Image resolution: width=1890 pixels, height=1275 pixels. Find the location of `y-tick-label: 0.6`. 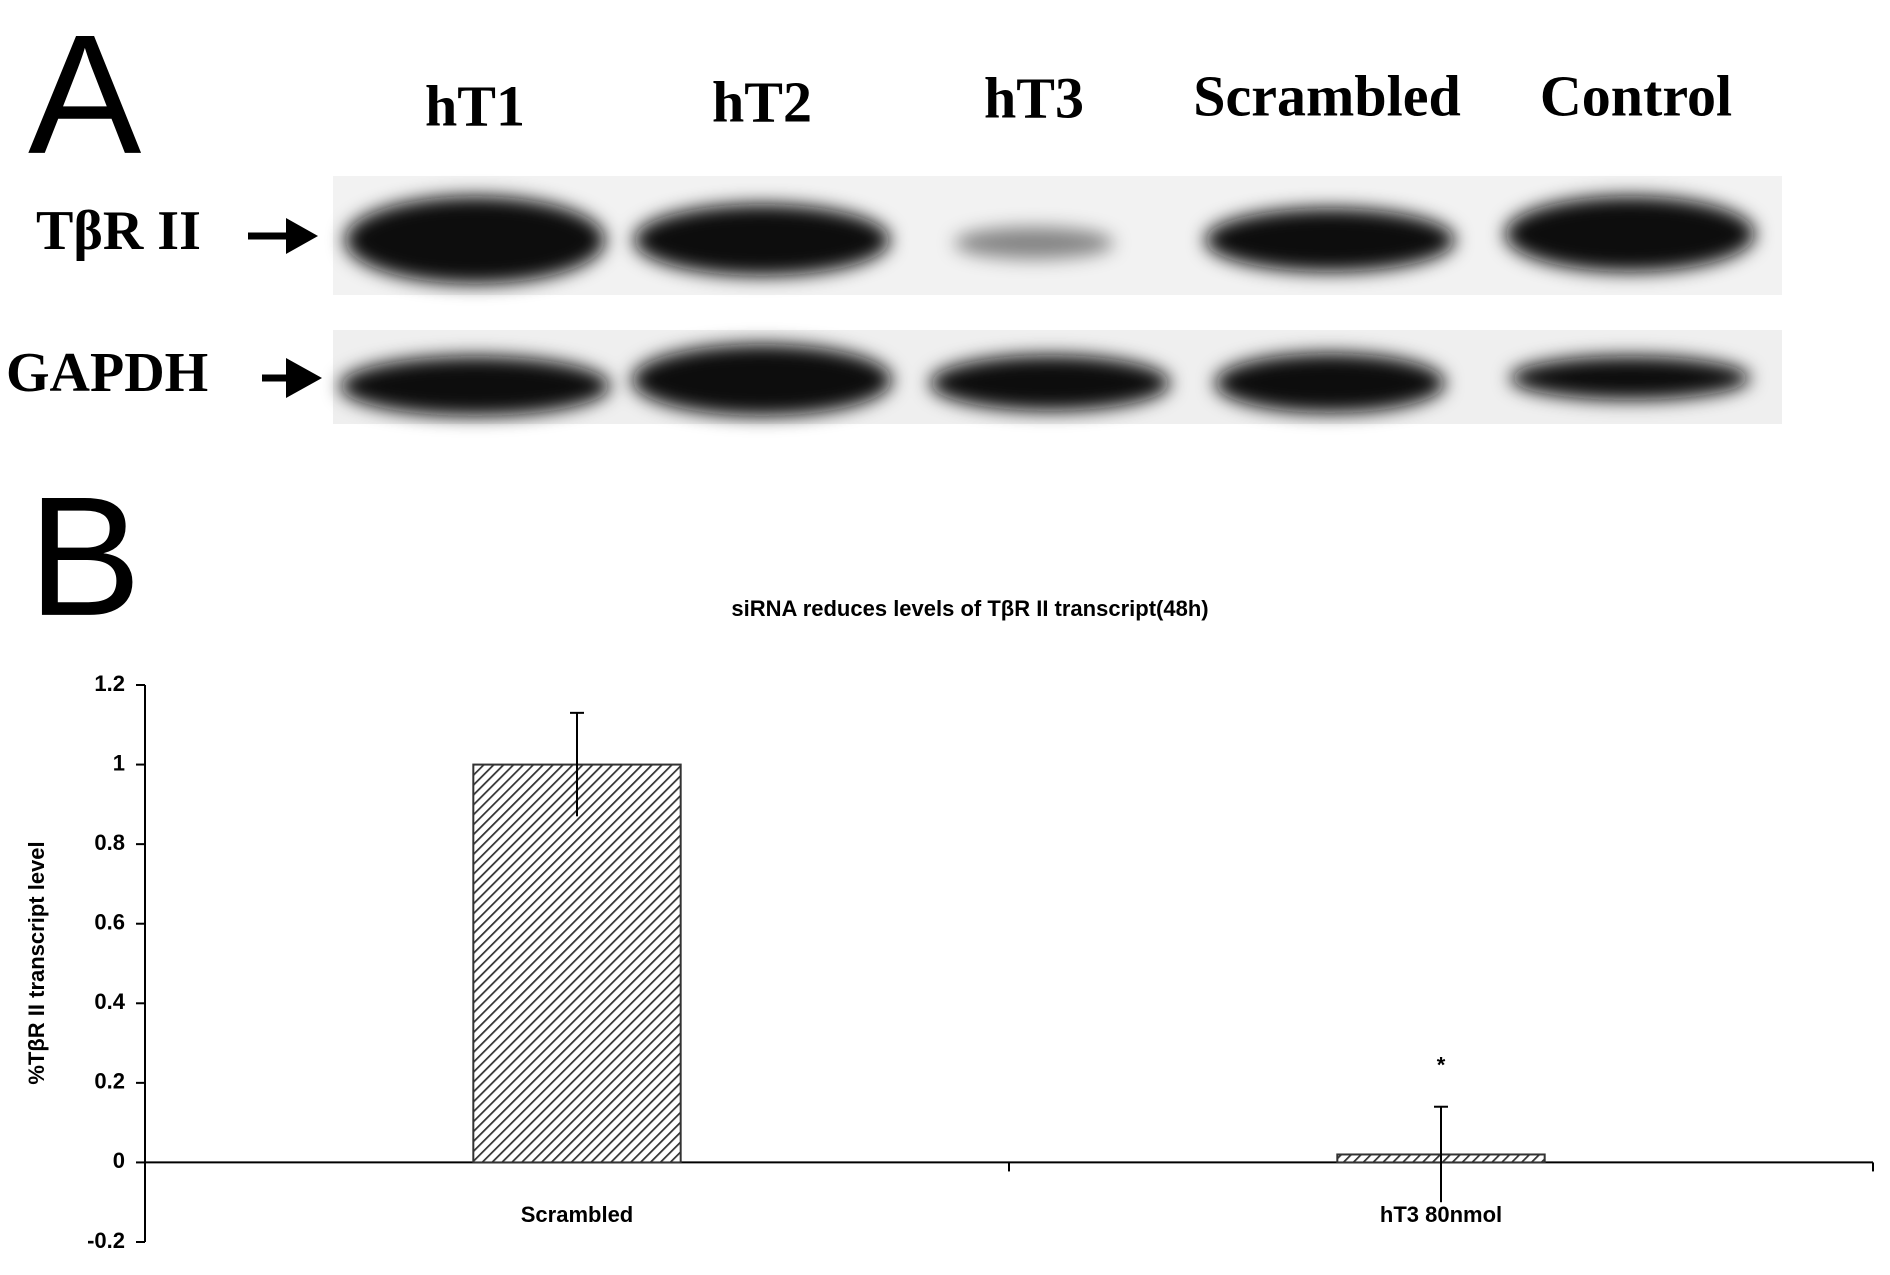

y-tick-label: 0.6 is located at coordinates (109, 922).